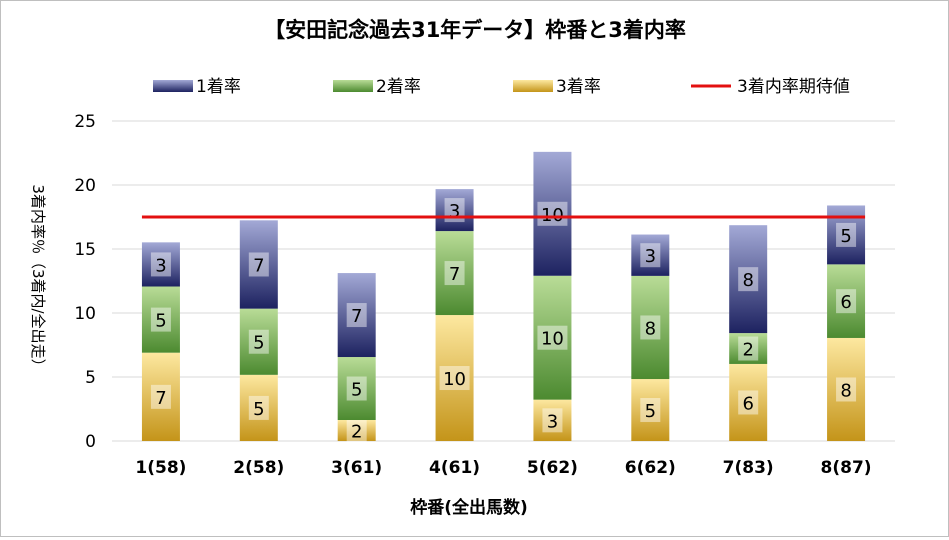 The width and height of the screenshot is (949, 540). What do you see at coordinates (85, 250) in the screenshot?
I see `y-tick-label: 15` at bounding box center [85, 250].